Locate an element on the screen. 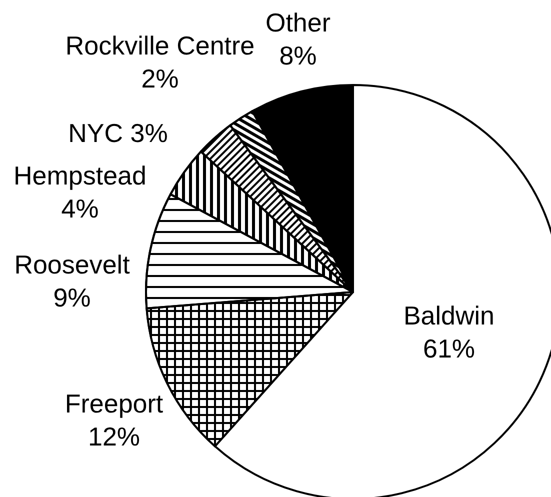 This screenshot has width=551, height=497. slice-label: NYC 3% is located at coordinates (118, 133).